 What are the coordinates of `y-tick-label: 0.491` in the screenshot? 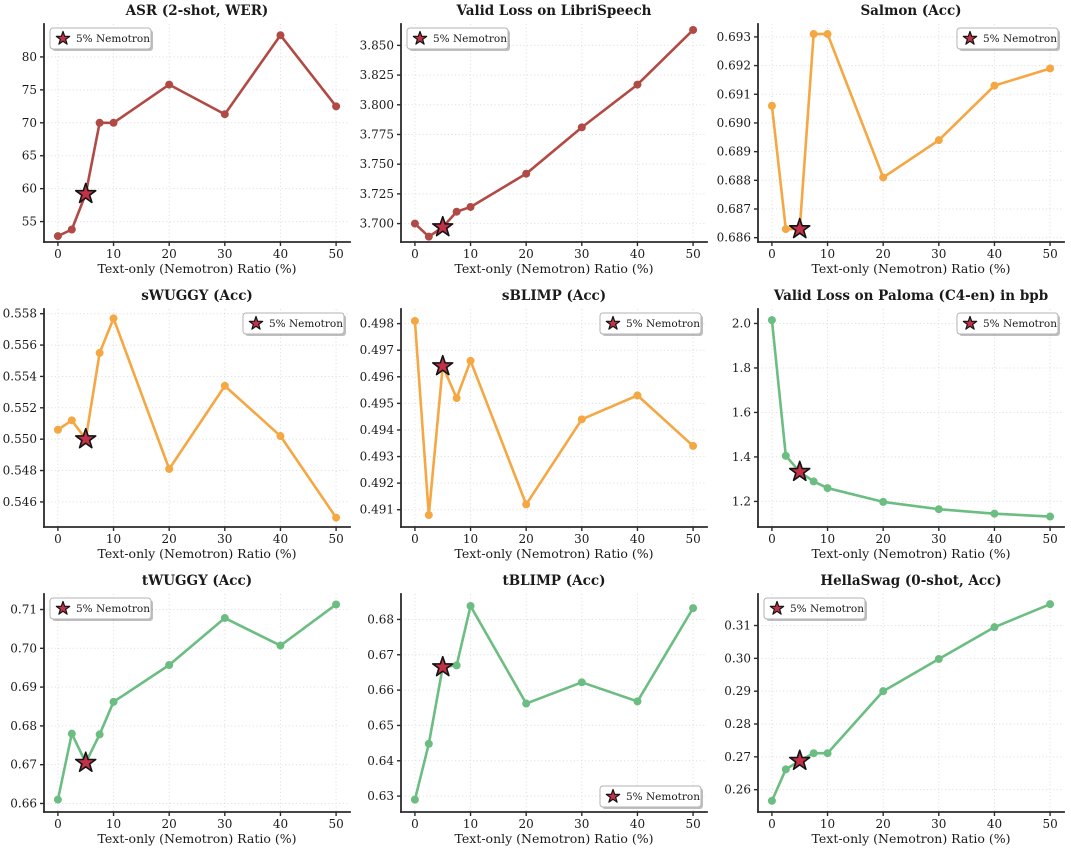 It's located at (377, 510).